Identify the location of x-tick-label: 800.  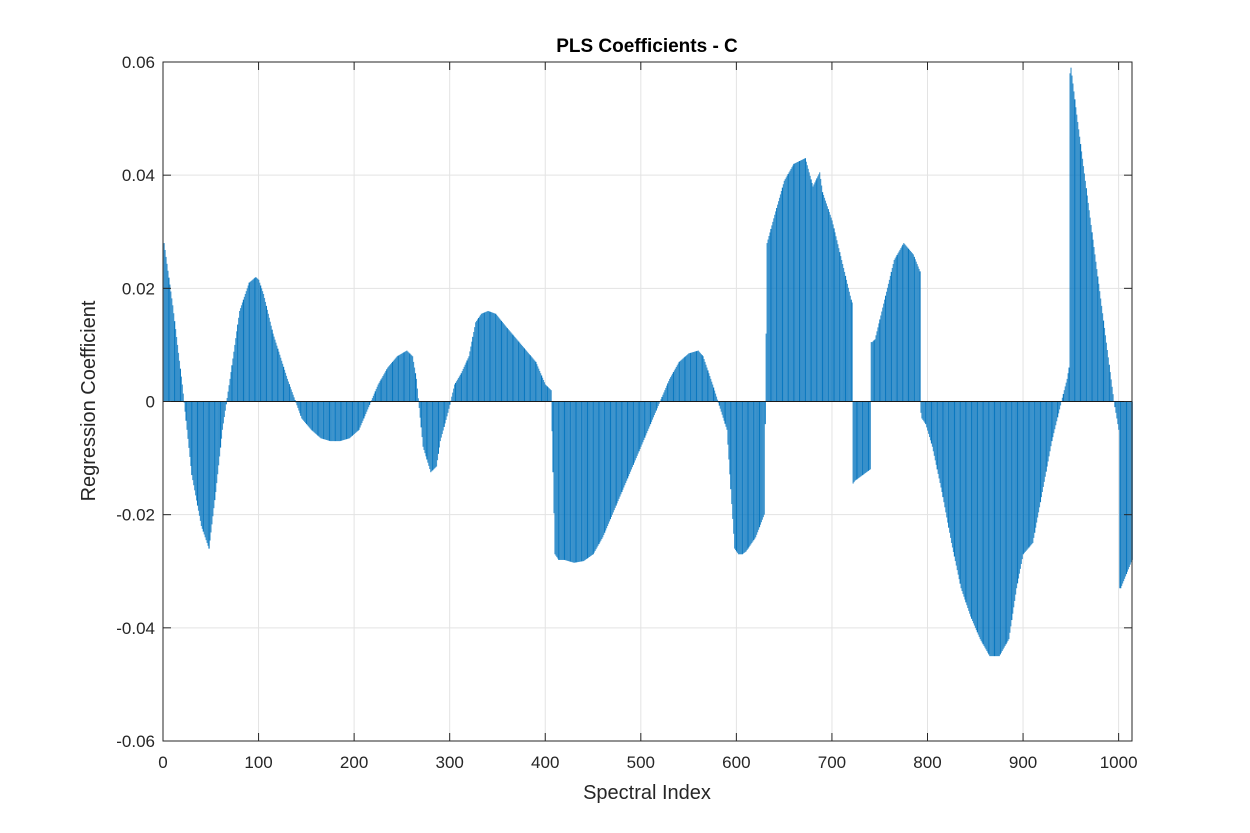
(927, 762).